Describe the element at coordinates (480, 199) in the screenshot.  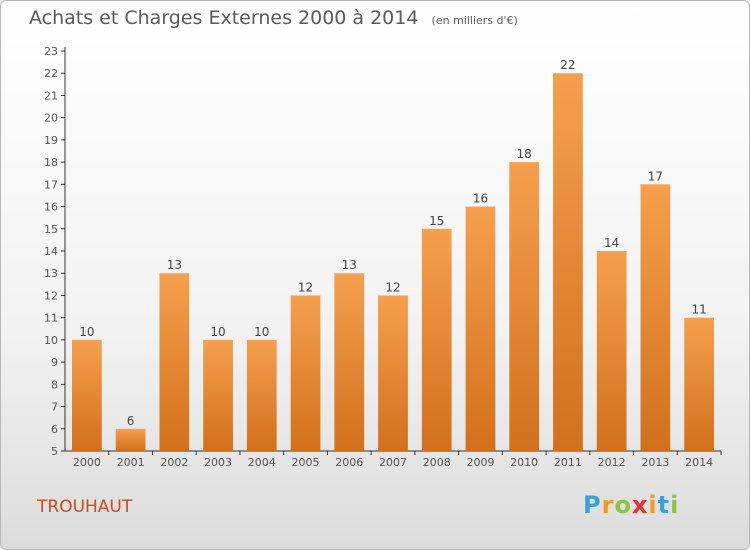
I see `bar-value-label: 16` at that location.